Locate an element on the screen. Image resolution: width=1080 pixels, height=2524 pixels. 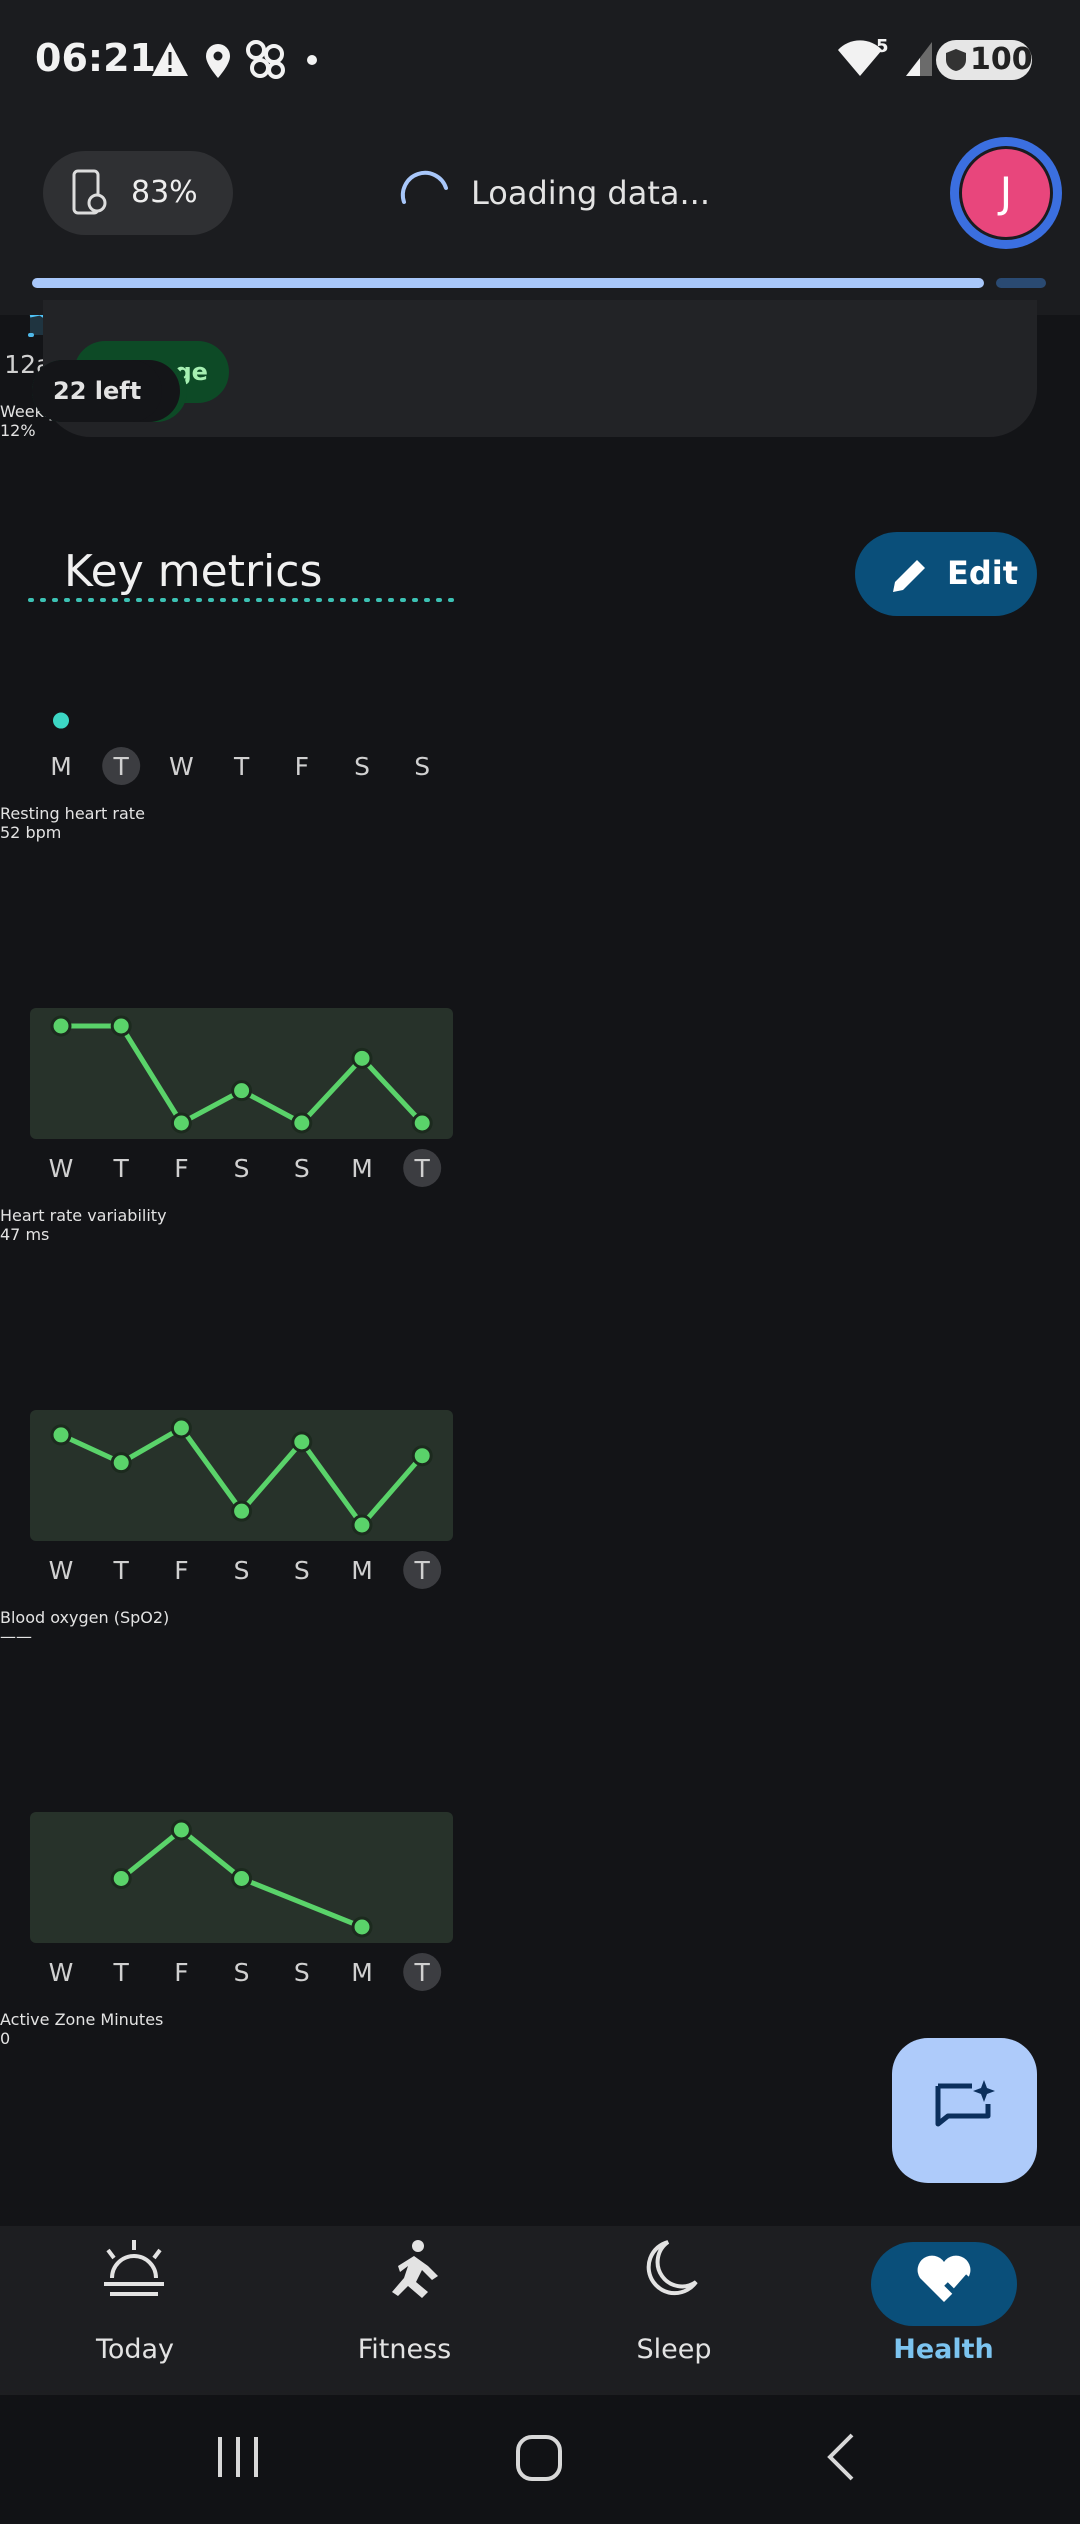
bottom-nav: Today Fitness Sleep Health is located at coordinates (540, 2310).